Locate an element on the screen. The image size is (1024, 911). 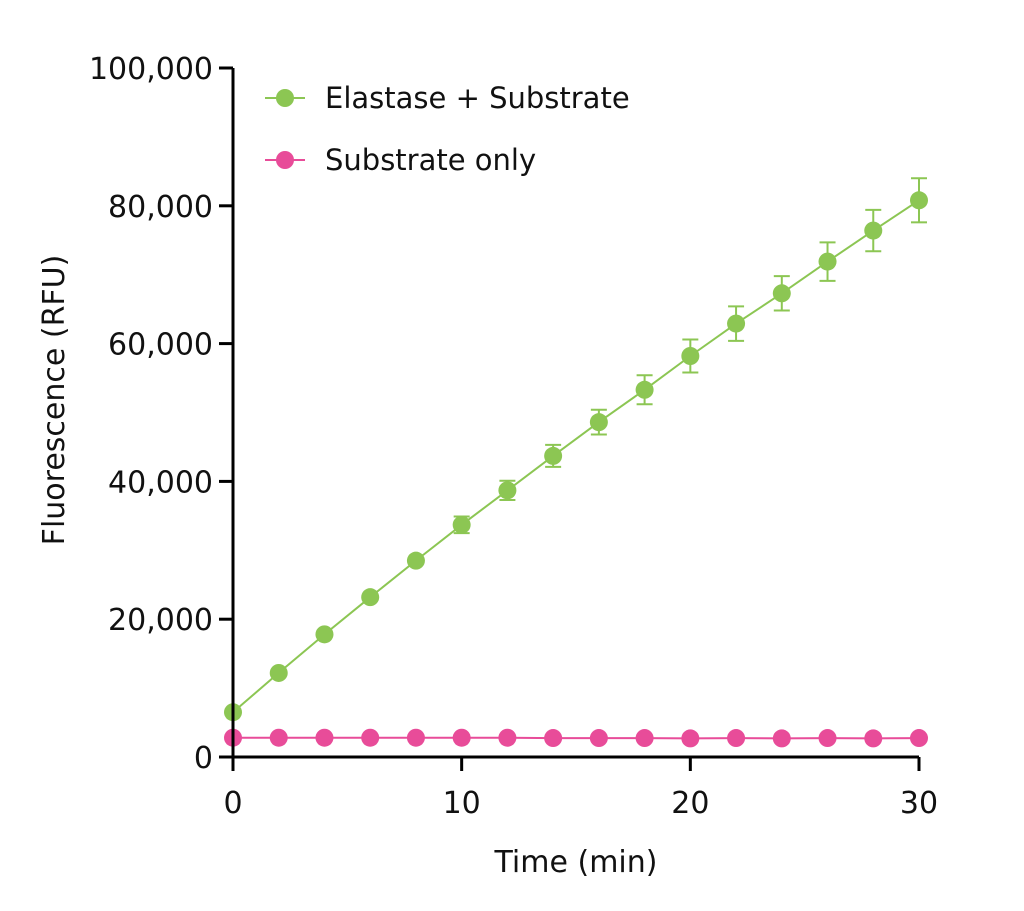
x-tick-label: 30 is located at coordinates (919, 803).